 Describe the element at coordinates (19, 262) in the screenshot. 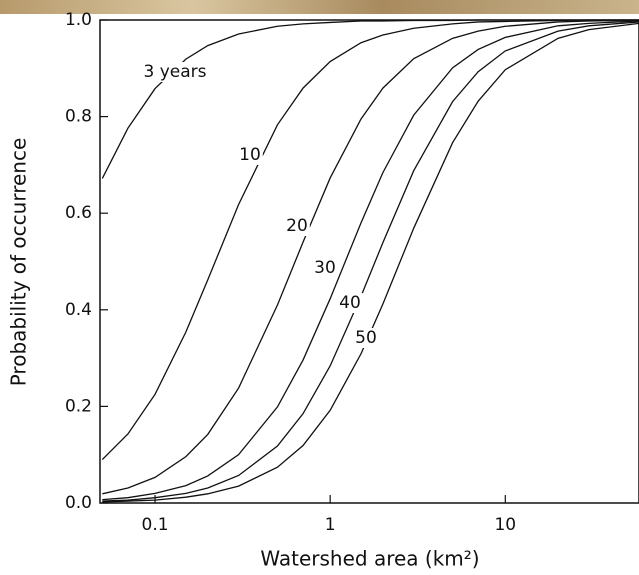

I see `y-axis-label: Probability of occurrence` at that location.